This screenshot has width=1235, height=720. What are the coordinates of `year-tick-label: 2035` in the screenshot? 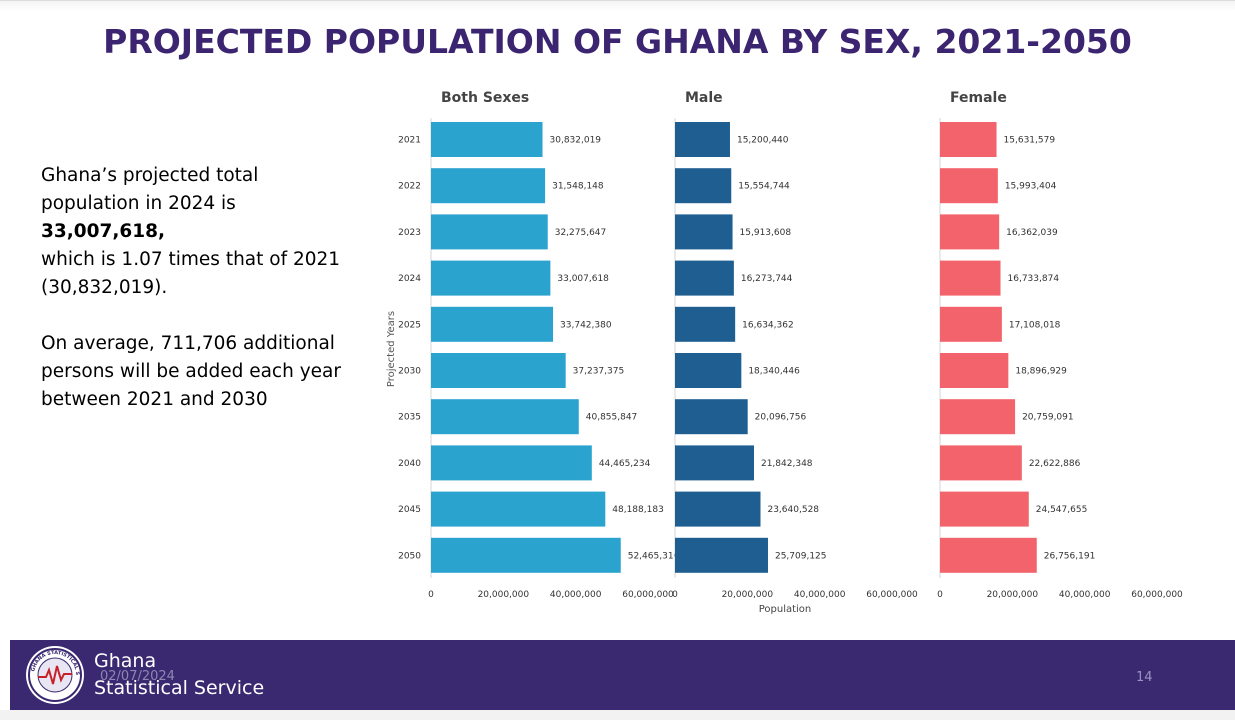 It's located at (409, 418).